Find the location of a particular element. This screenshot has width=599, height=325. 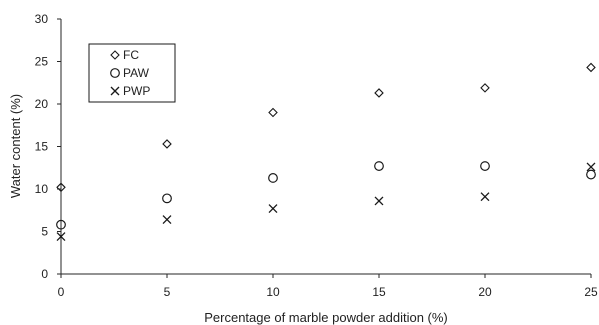

y-axis-ticks: 0 5 10 15 20 25 30 is located at coordinates (48, 146).